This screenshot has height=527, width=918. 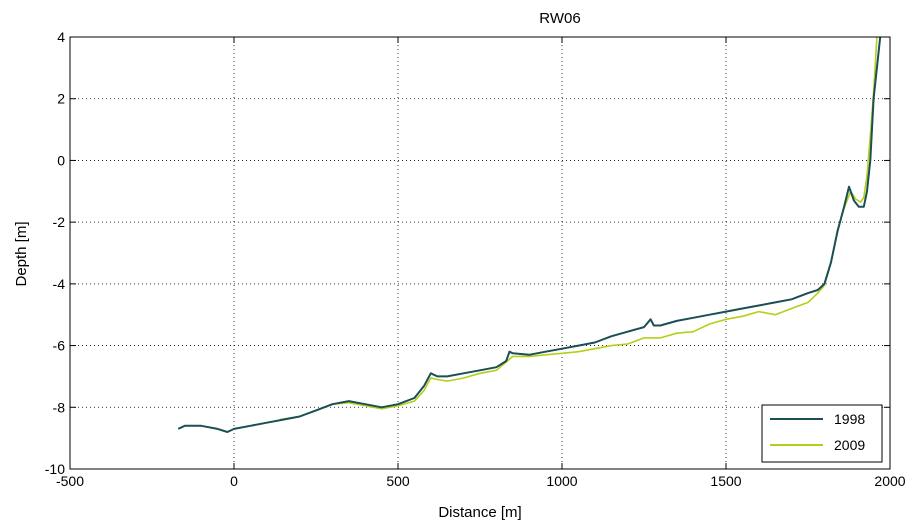 I want to click on legend-label-2009: 2009, so click(x=849, y=445).